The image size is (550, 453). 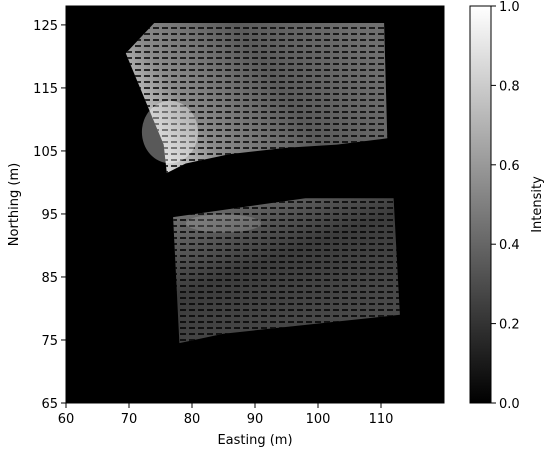 I want to click on y-axis-ticks: 65 75 85 95 105 115 125, so click(x=49, y=215).